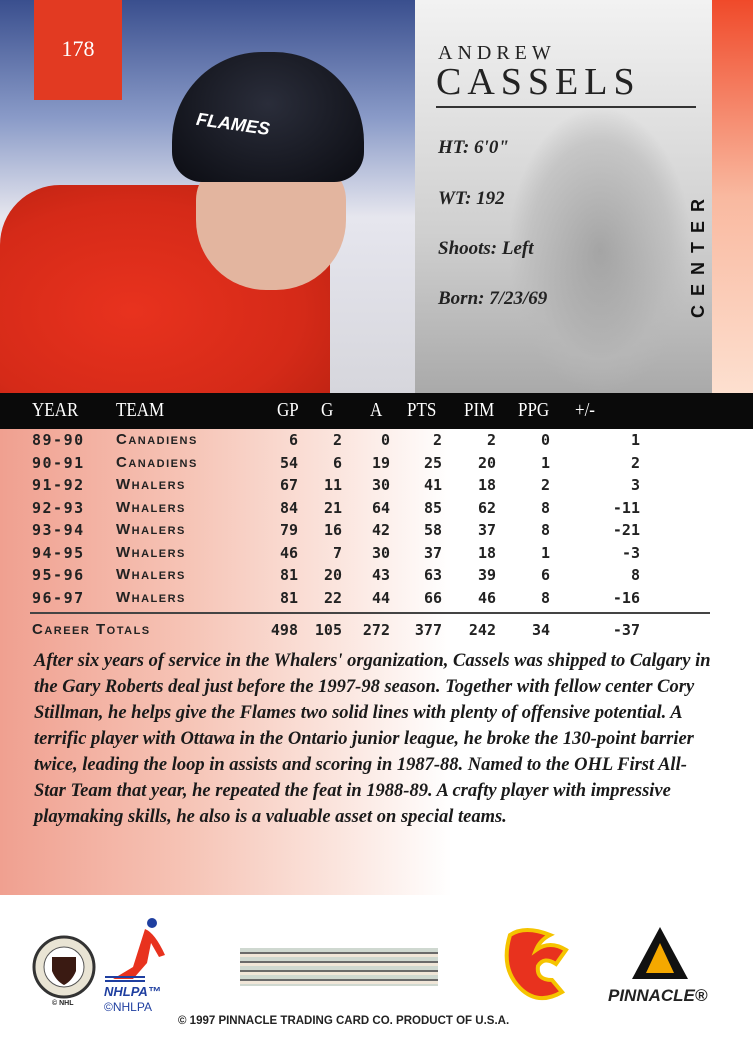 The image size is (753, 1050). I want to click on helmet-text: FLAMES, so click(233, 124).